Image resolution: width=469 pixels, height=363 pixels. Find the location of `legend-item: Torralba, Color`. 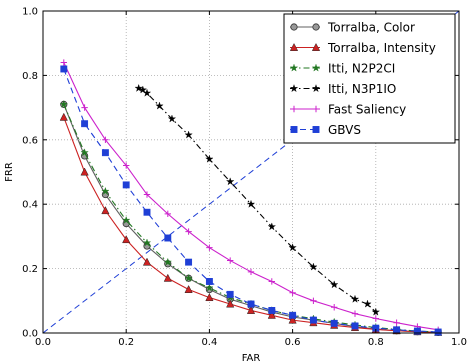

legend-item: Torralba, Color is located at coordinates (352, 28).